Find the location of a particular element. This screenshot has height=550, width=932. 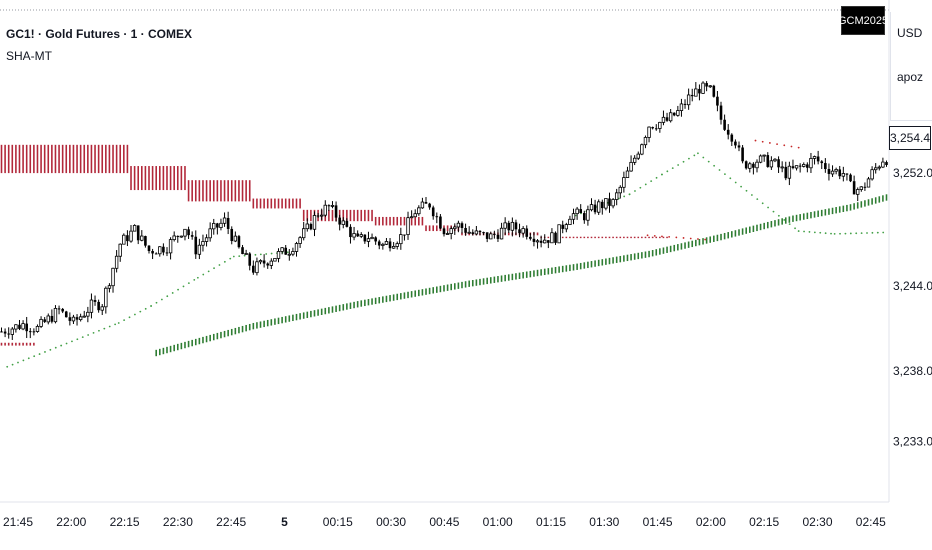

time-tick-label: 02:30 is located at coordinates (817, 522).